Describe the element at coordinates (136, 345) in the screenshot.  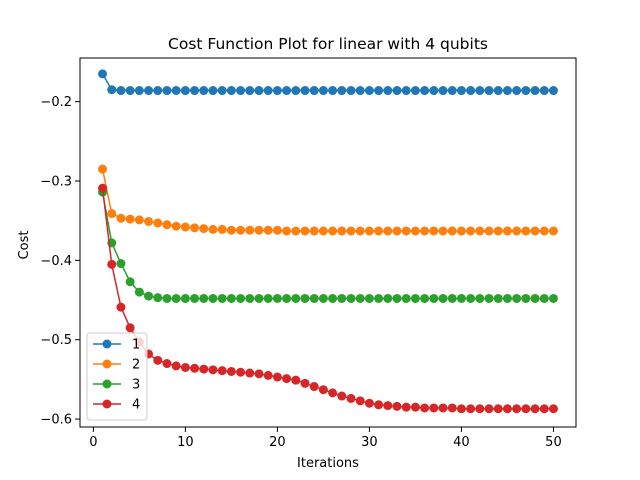
I see `legend-label-1: 1` at that location.